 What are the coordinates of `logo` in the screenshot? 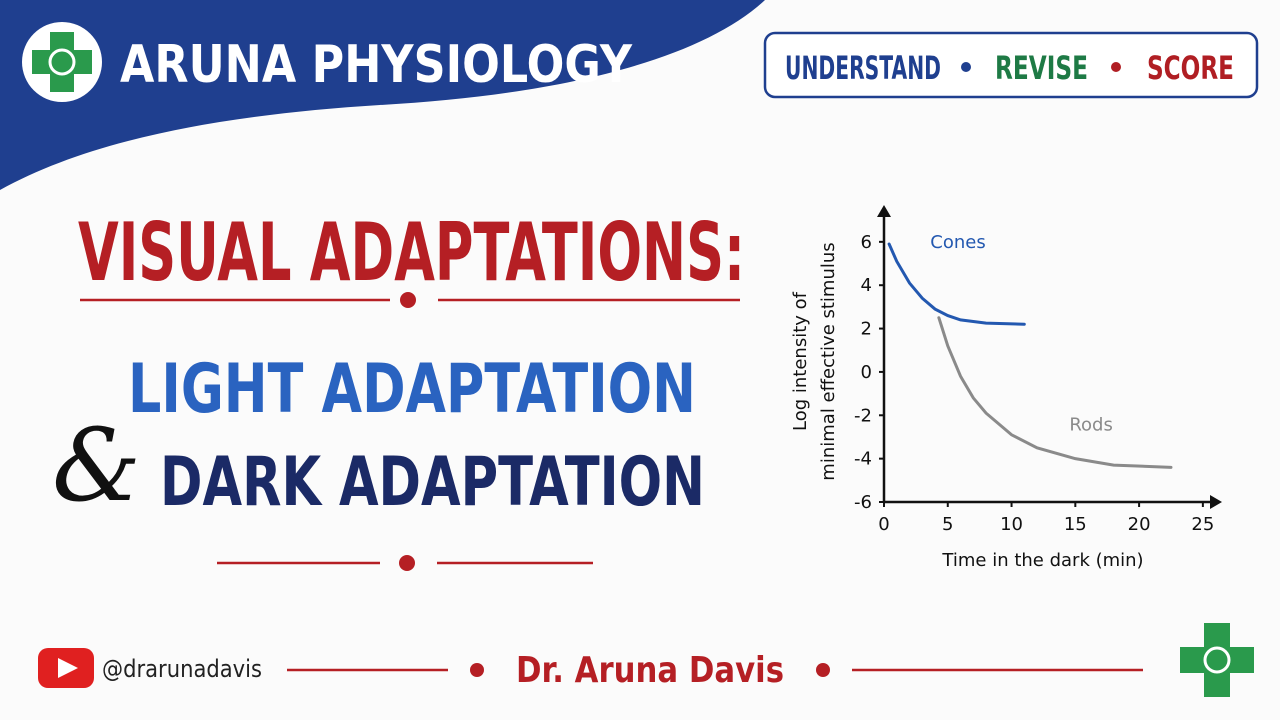 It's located at (62, 62).